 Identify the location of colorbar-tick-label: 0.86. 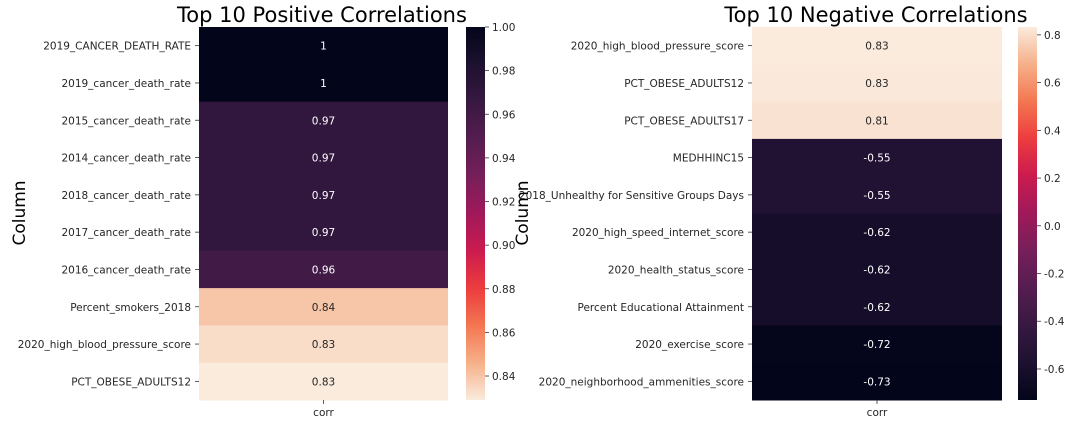
(504, 333).